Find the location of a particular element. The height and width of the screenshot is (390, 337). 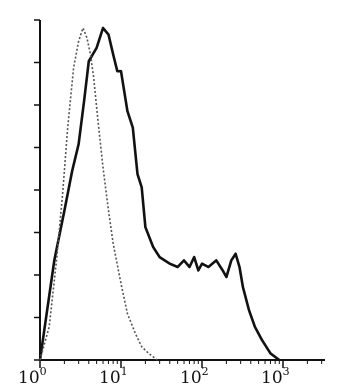

x-axis-ticks is located at coordinates (161, 364).